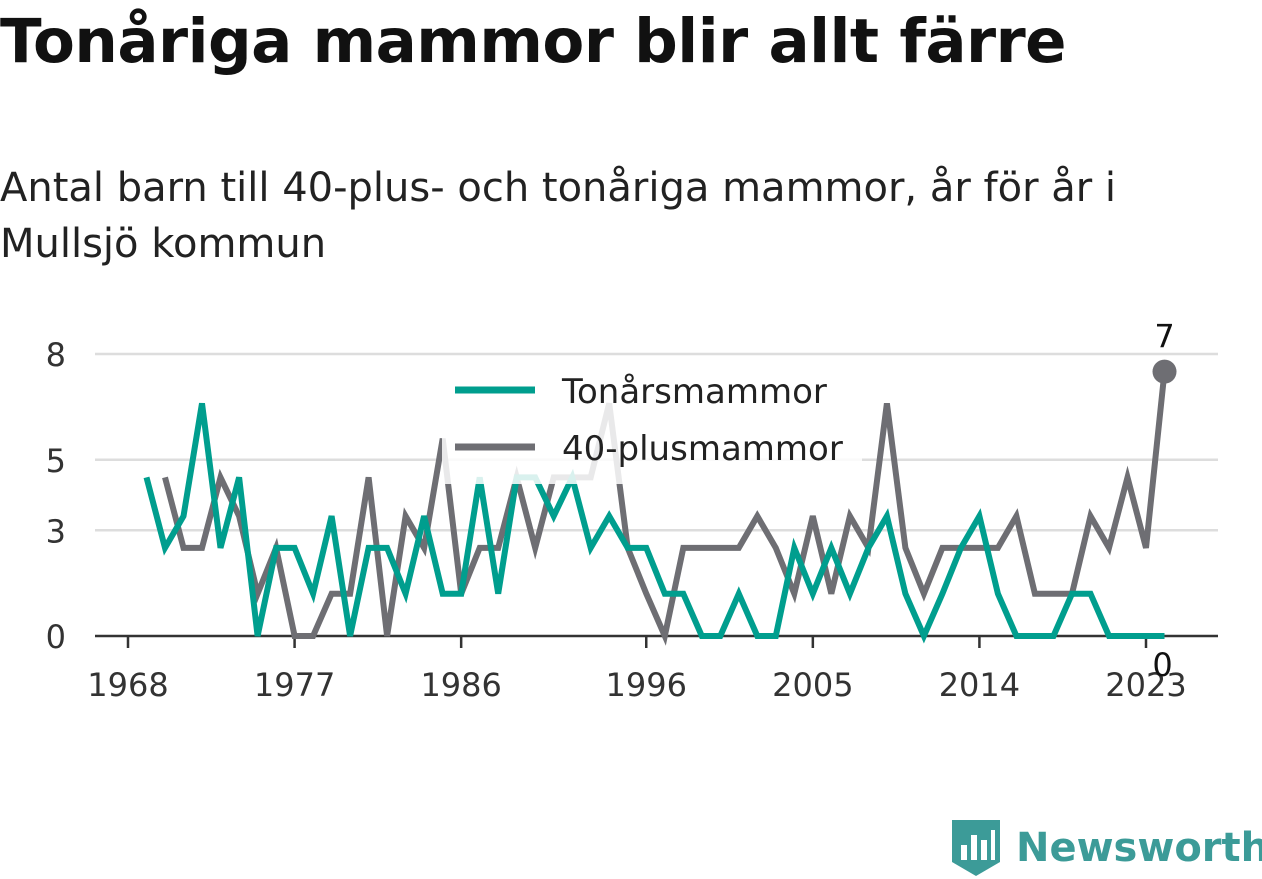  Describe the element at coordinates (56, 496) in the screenshot. I see `y-axis-labels: 0 3 5 8` at that location.